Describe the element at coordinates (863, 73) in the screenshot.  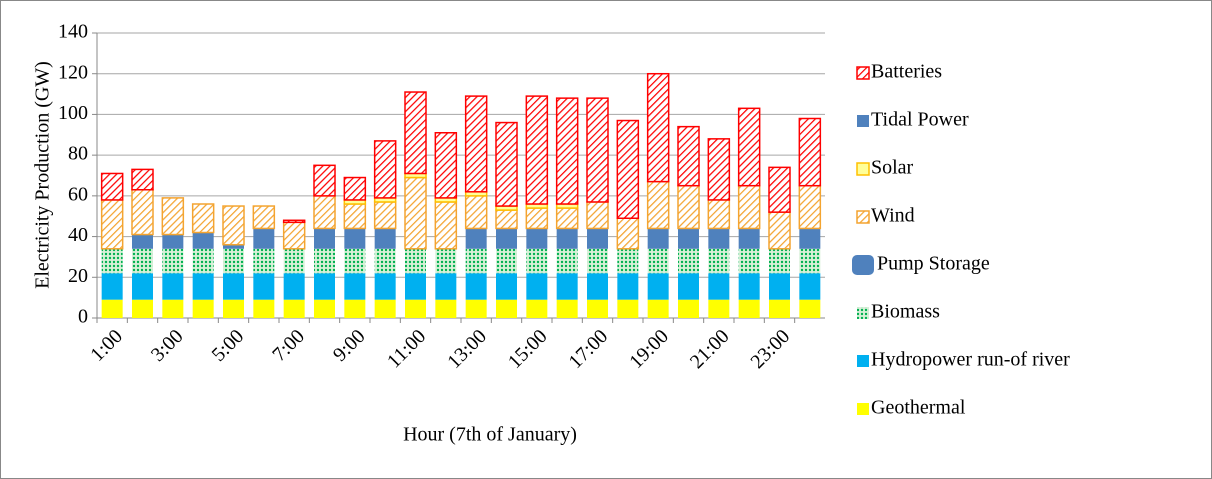
I see `legend-swatch` at that location.